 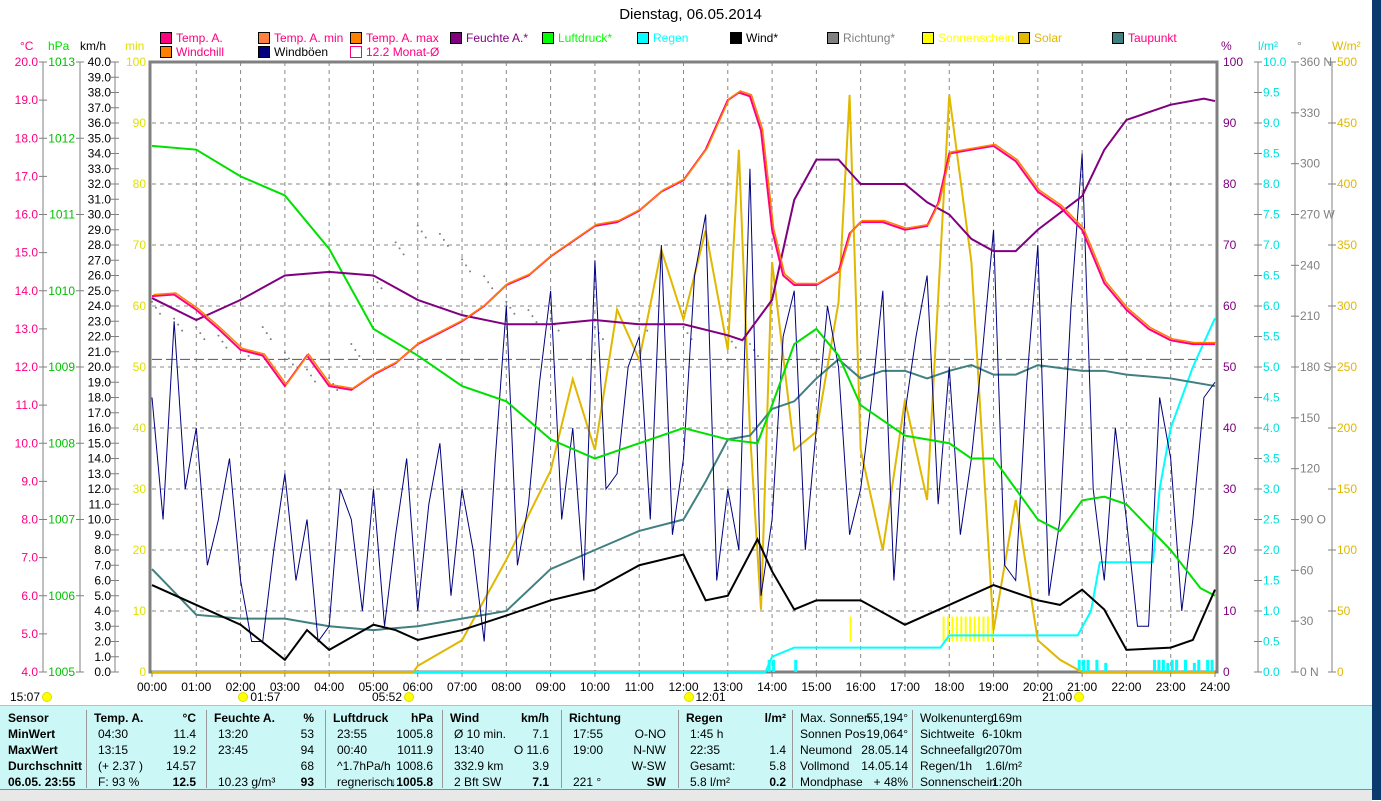 What do you see at coordinates (1376, 400) in the screenshot?
I see `desktop-edge` at bounding box center [1376, 400].